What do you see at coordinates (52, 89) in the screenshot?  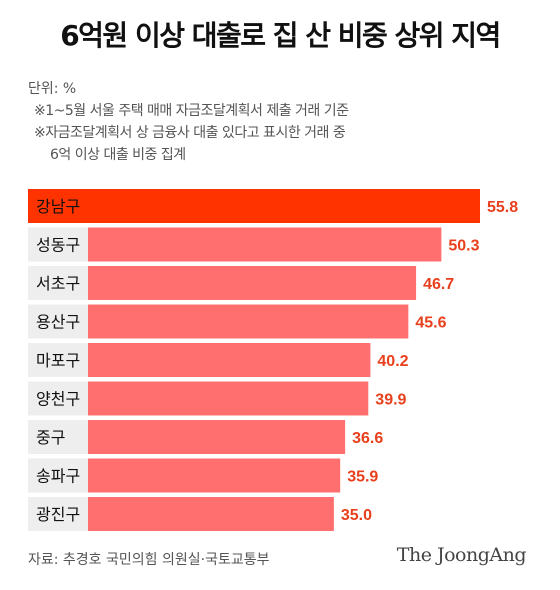 I see `unit-label: 단위: %` at bounding box center [52, 89].